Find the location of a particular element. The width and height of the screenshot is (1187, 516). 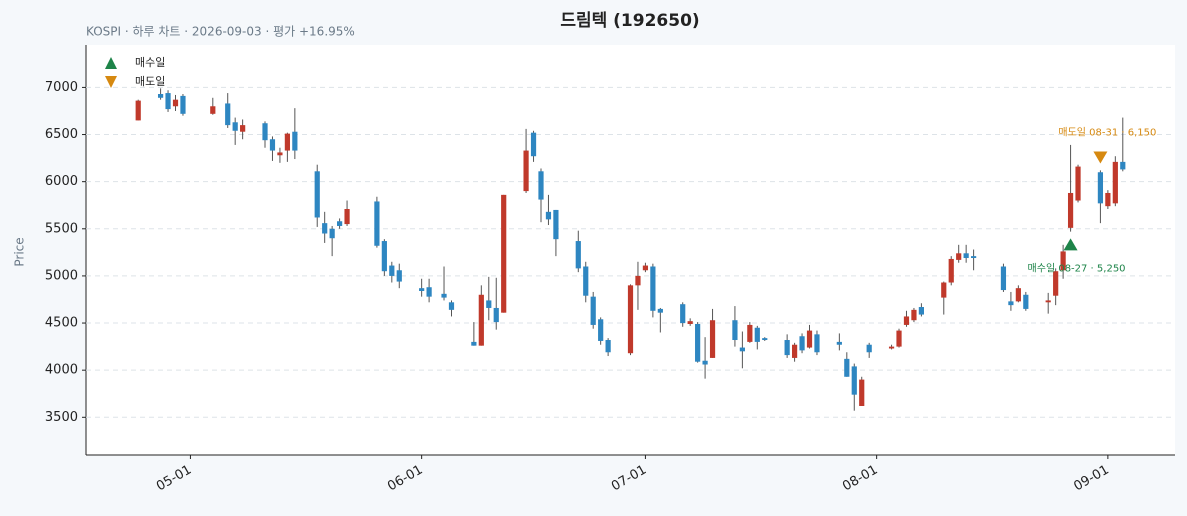

chart-title: 드림텍 (192650) is located at coordinates (629, 21).